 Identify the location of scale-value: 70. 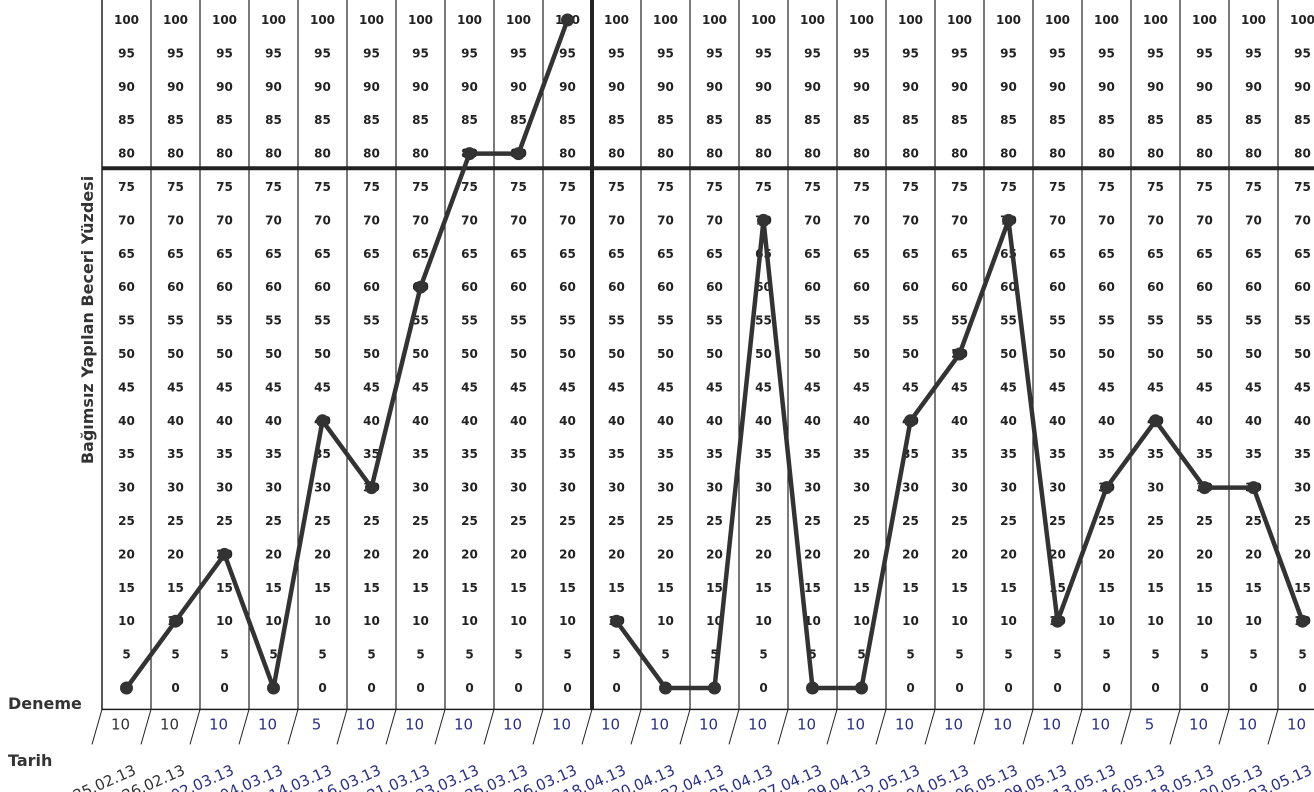
(714, 220).